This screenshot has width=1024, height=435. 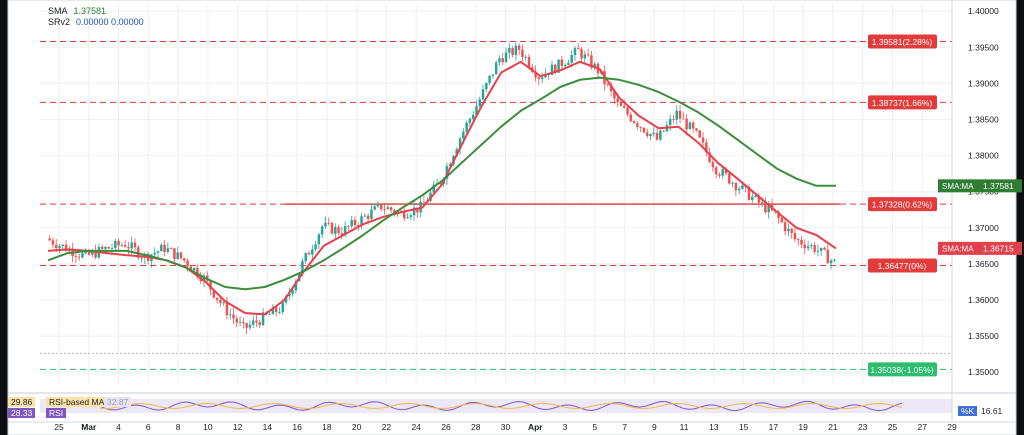 I want to click on rsi-line, so click(x=501, y=406).